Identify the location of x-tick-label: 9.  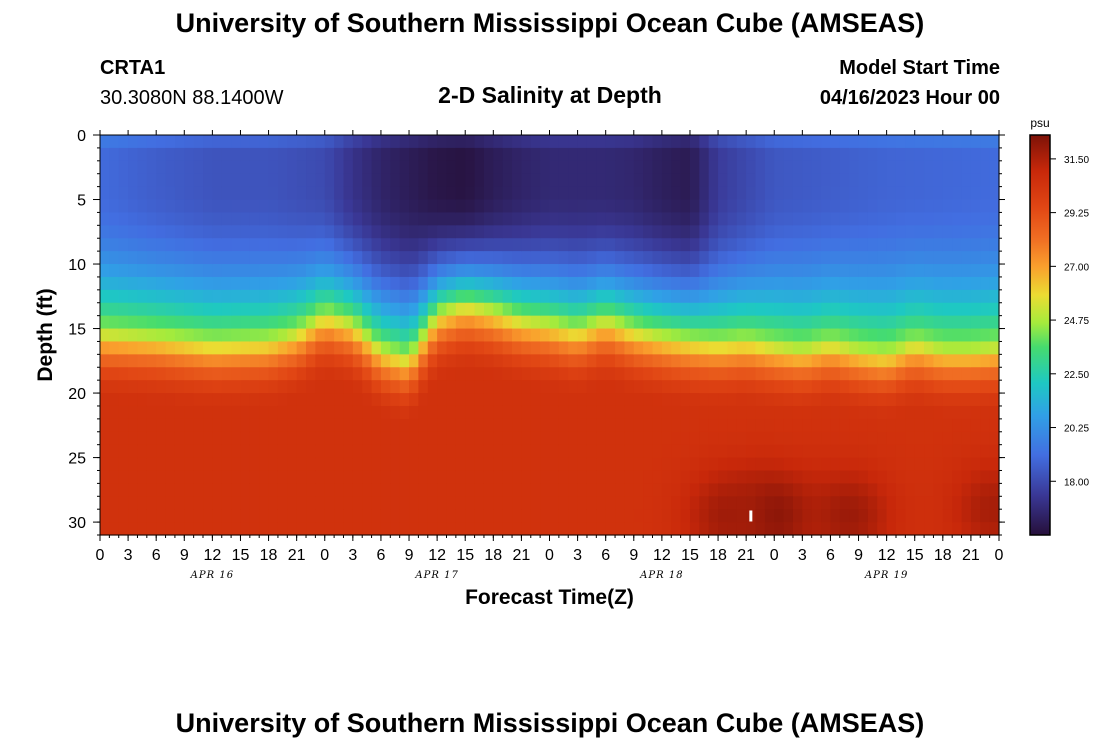
(858, 555).